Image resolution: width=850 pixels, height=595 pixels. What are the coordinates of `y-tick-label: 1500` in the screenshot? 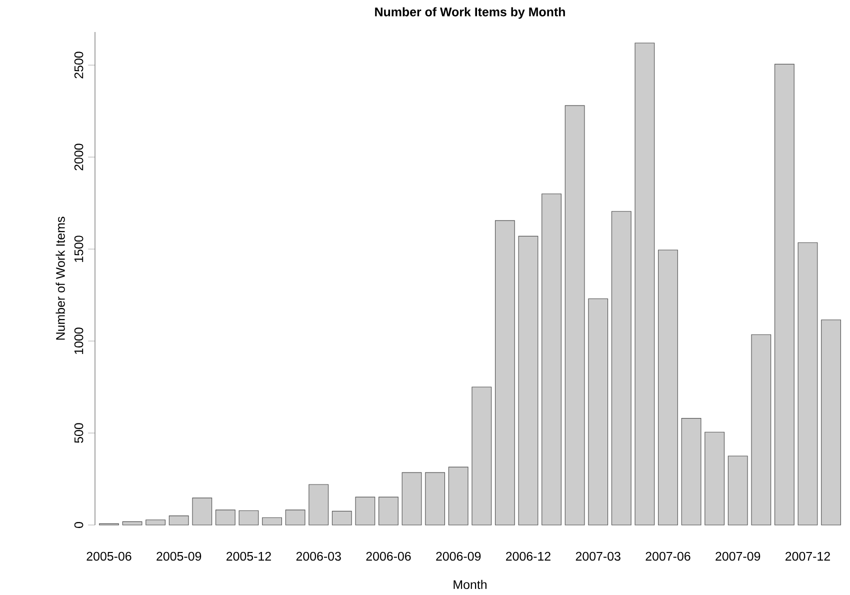 It's located at (79, 249).